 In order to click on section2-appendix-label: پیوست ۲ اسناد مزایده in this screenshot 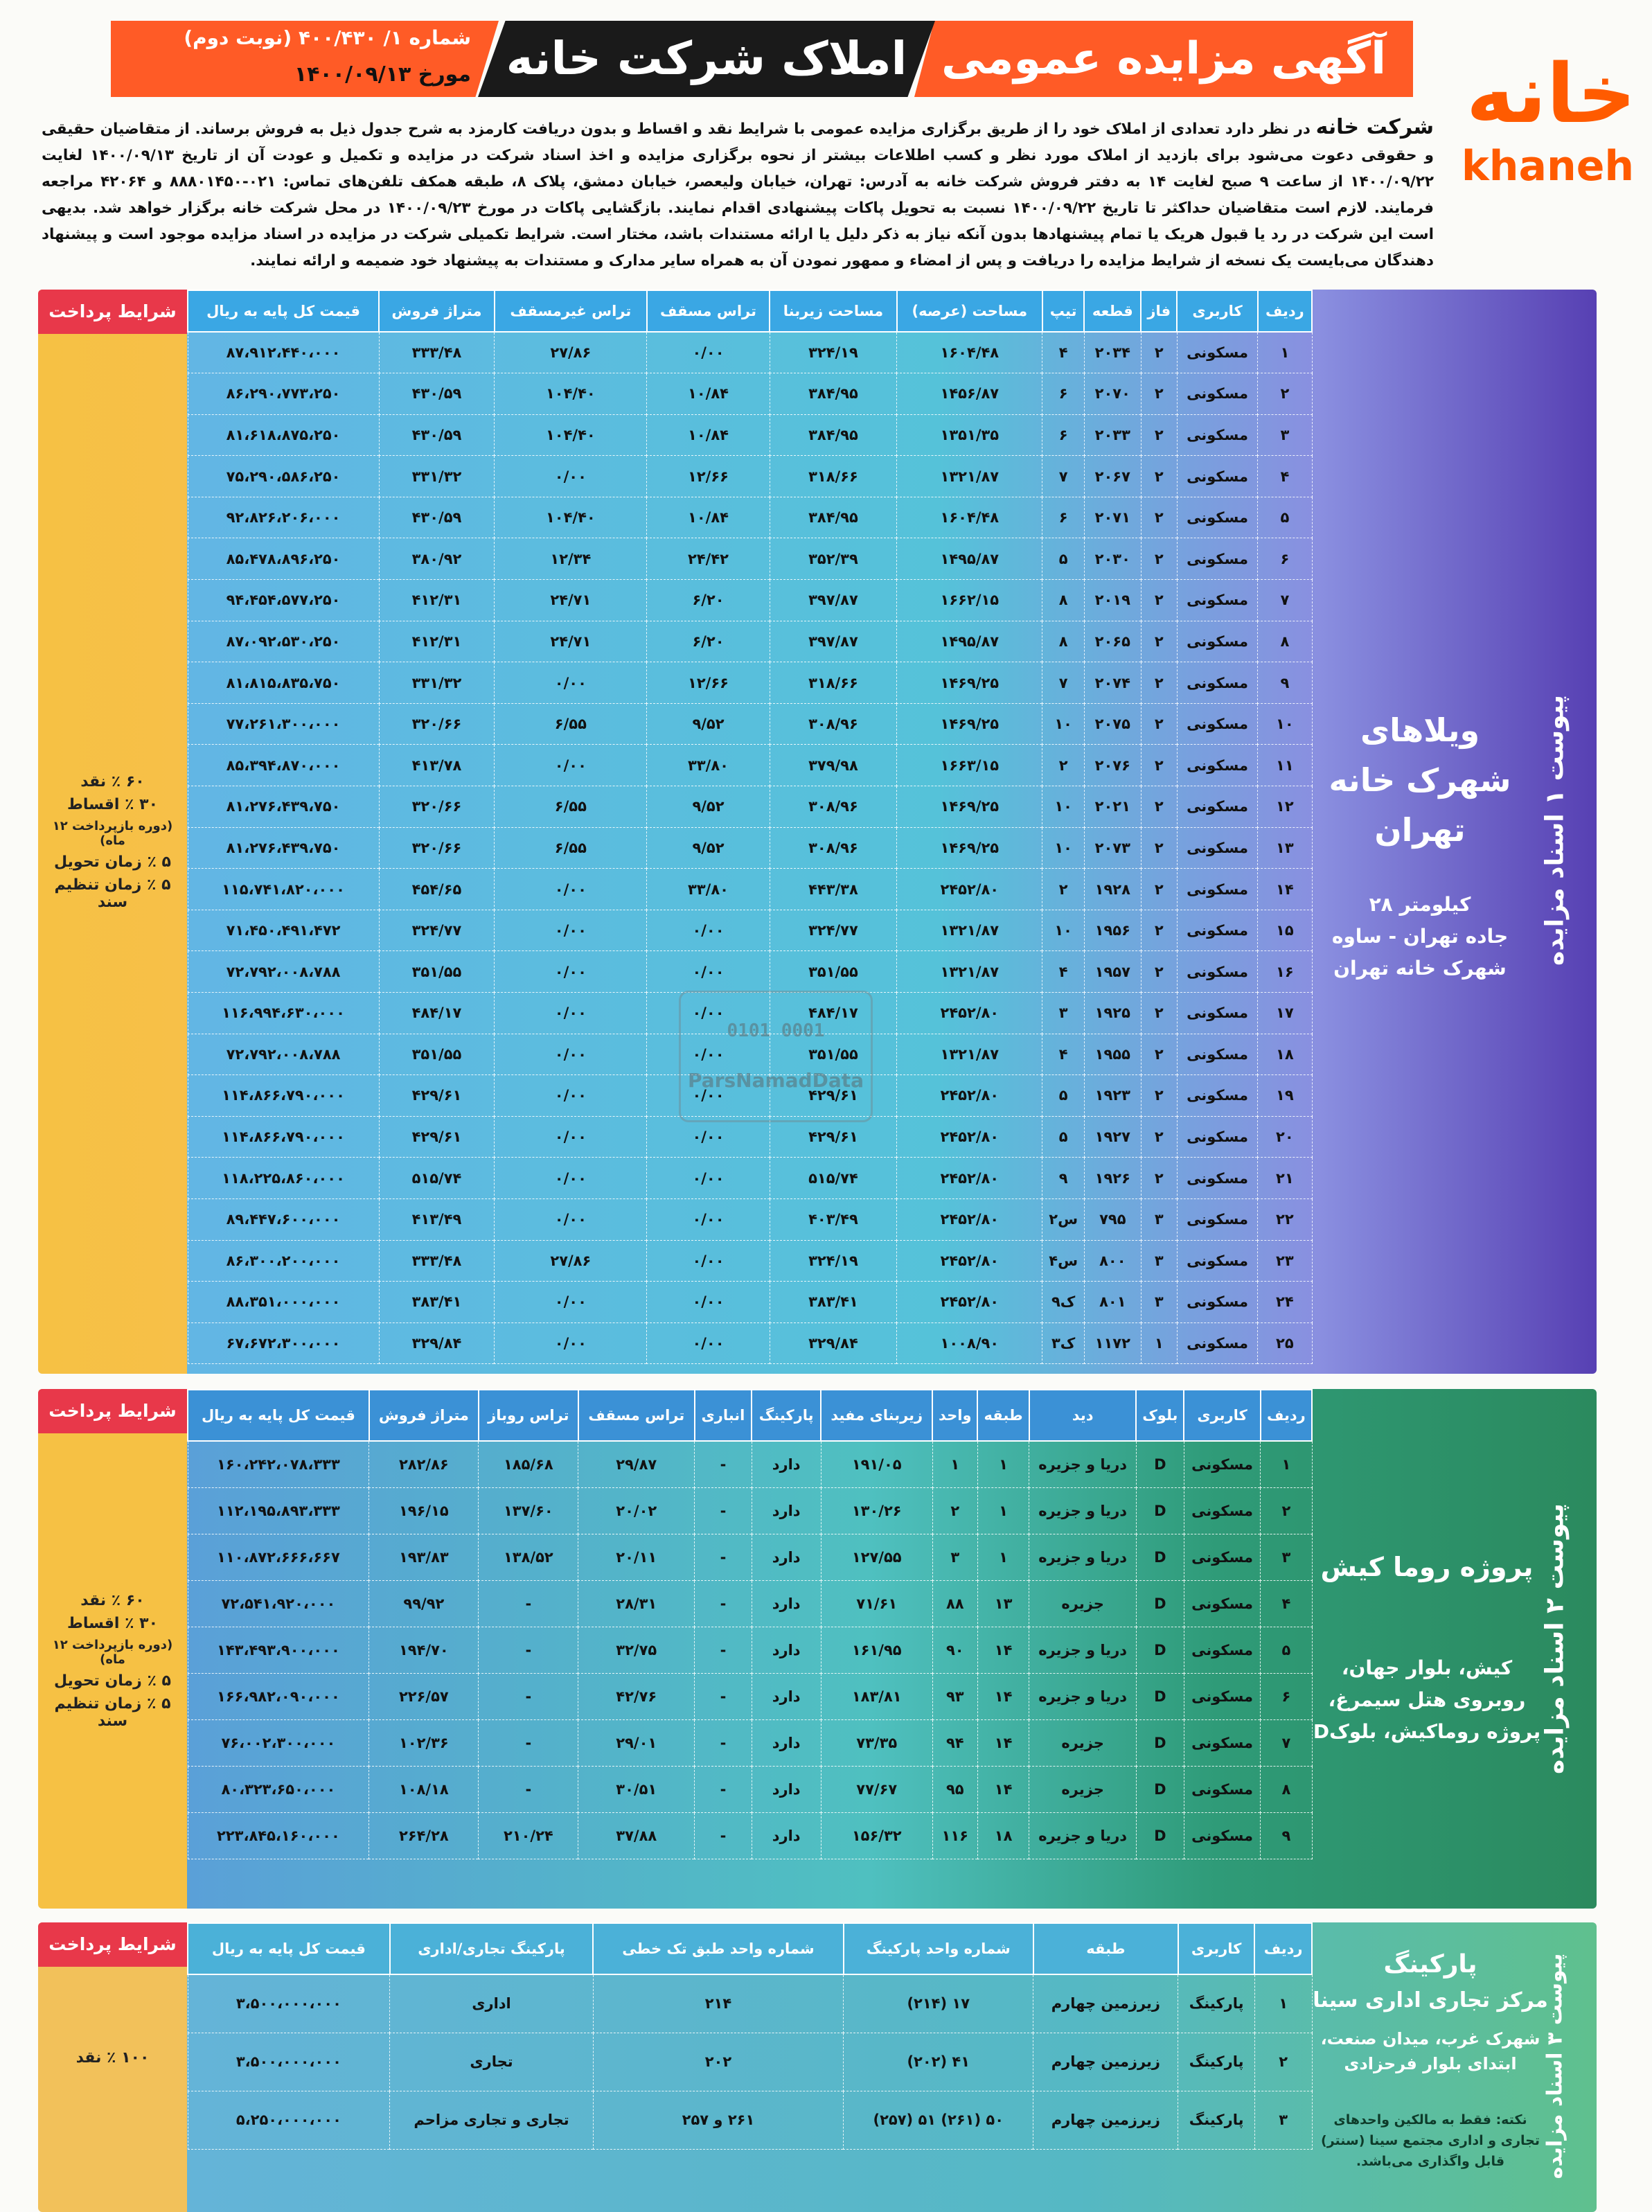, I will do `click(1555, 1638)`.